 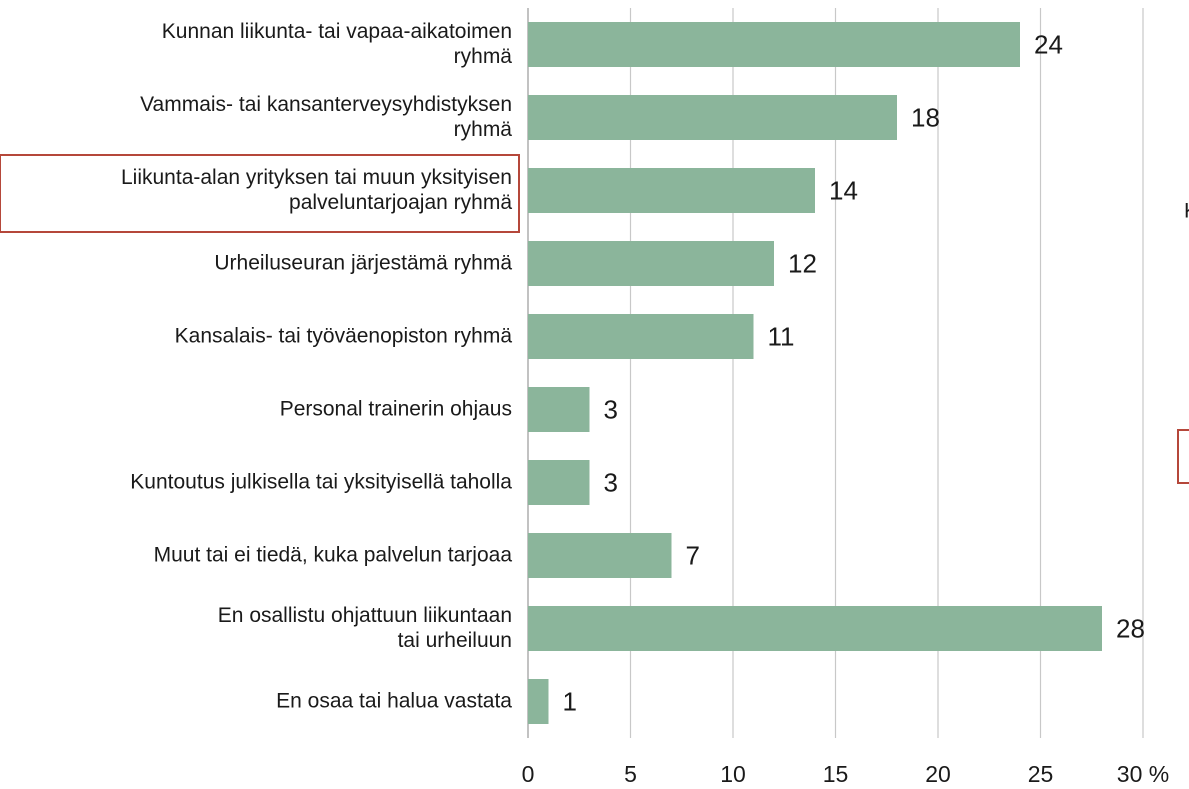 What do you see at coordinates (1186, 211) in the screenshot?
I see `cropped-text: K` at bounding box center [1186, 211].